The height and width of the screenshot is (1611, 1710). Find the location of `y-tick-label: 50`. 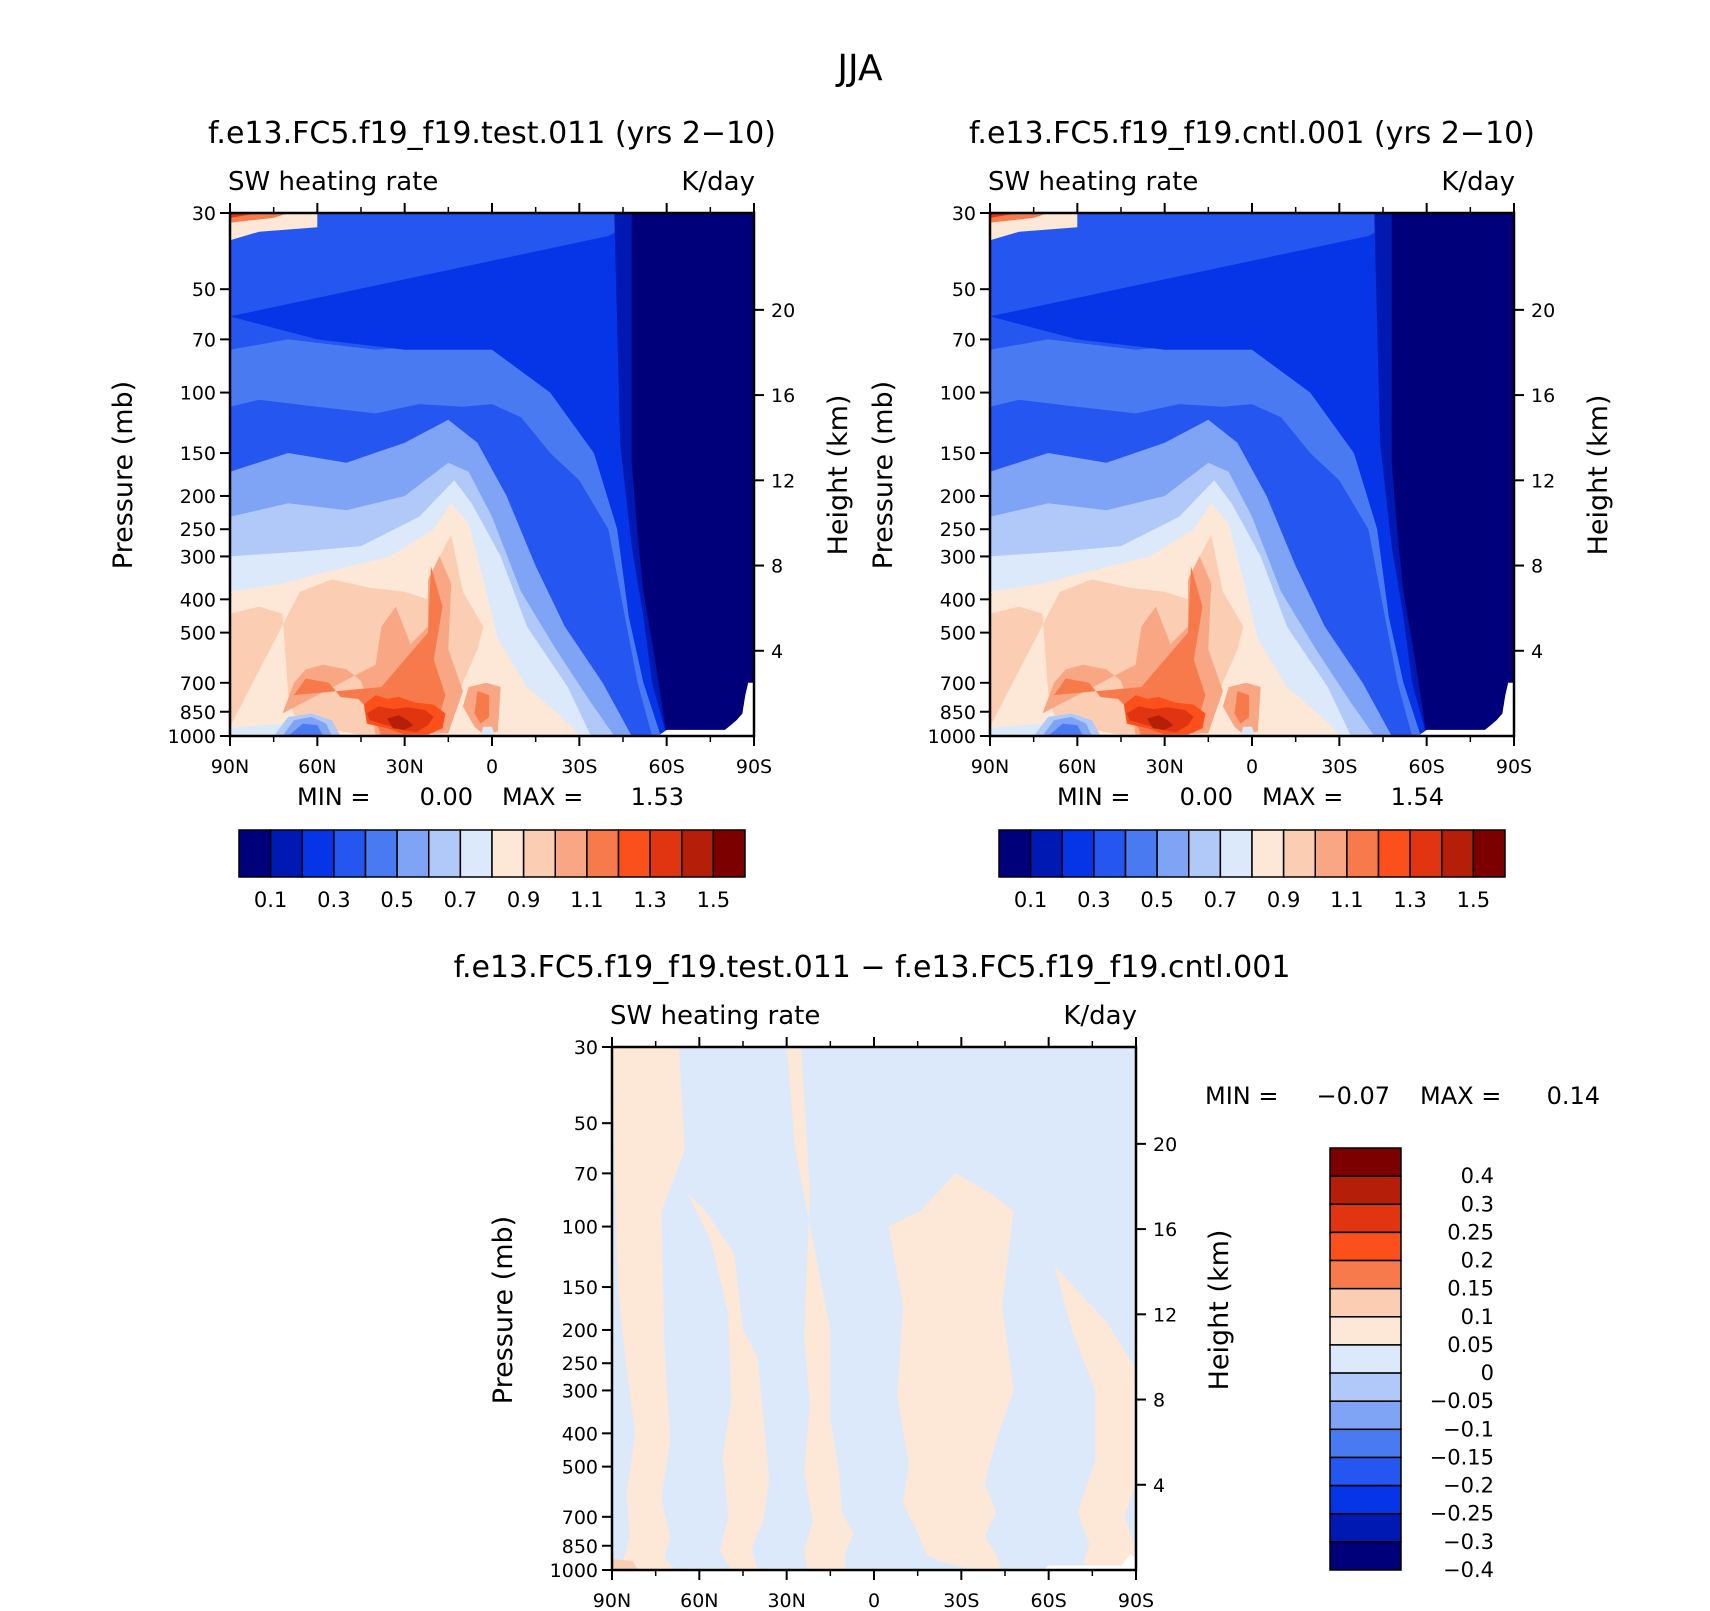

y-tick-label: 50 is located at coordinates (964, 290).